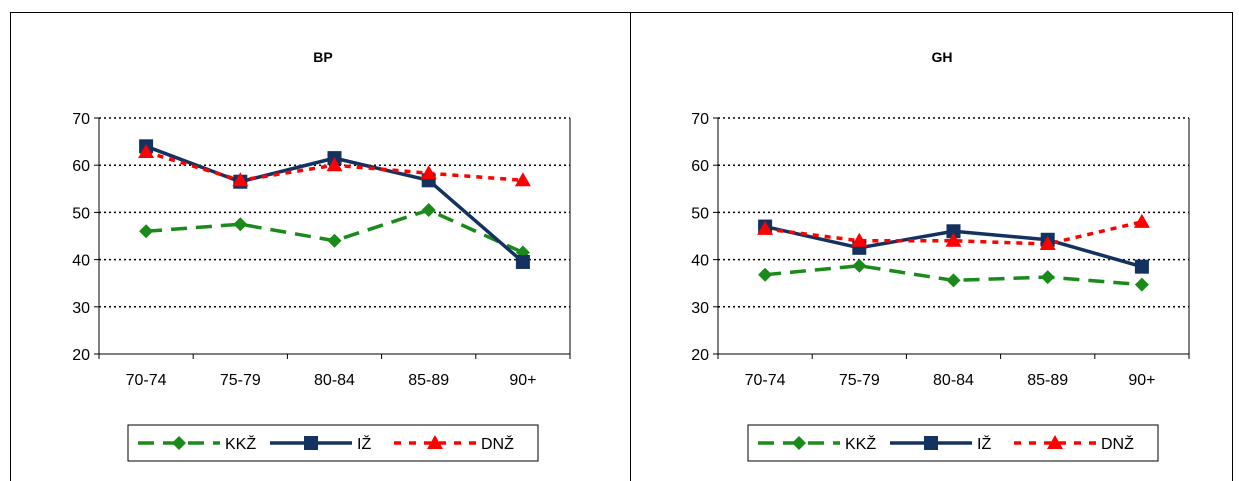 The width and height of the screenshot is (1239, 481). Describe the element at coordinates (942, 57) in the screenshot. I see `chart-title: GH` at that location.